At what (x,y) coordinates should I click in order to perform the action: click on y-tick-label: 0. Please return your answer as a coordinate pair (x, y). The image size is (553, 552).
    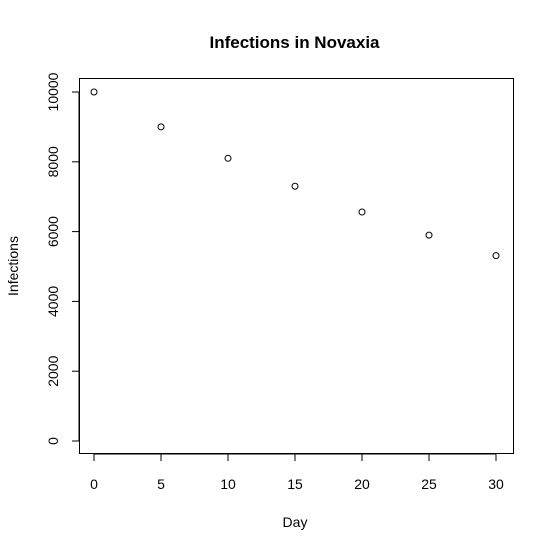
    Looking at the image, I should click on (53, 441).